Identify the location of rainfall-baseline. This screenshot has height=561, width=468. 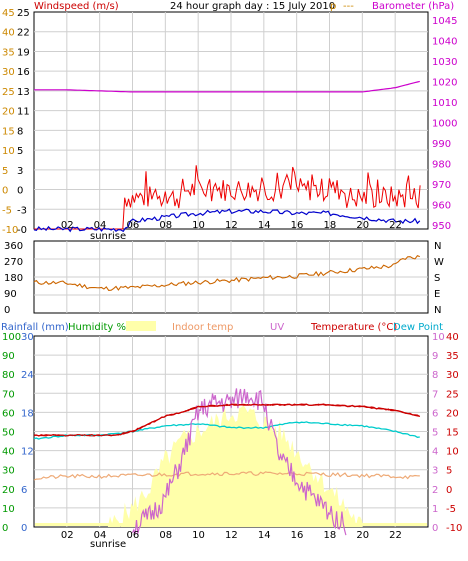
(231, 524).